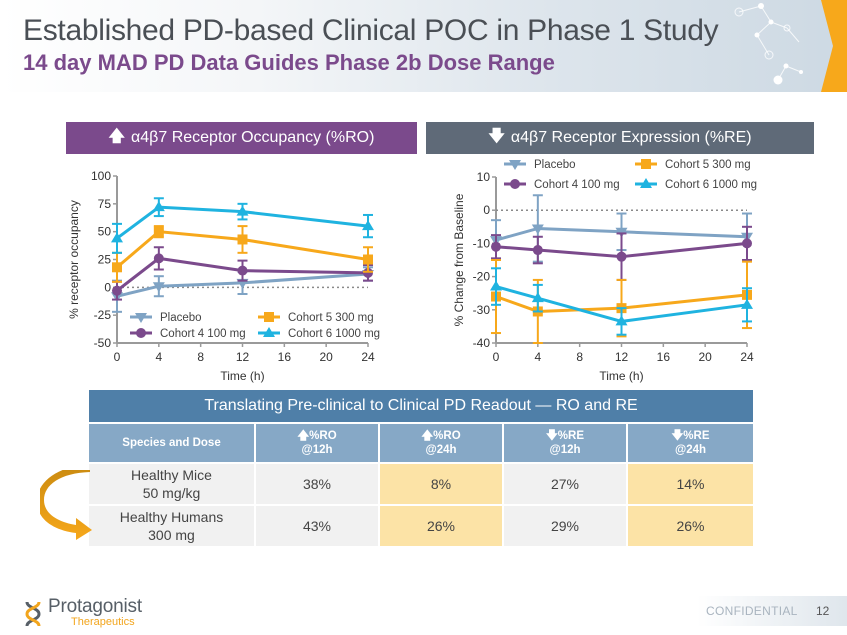 Image resolution: width=847 pixels, height=635 pixels. I want to click on header-ro-24h: 🡅%RO @24h, so click(442, 444).